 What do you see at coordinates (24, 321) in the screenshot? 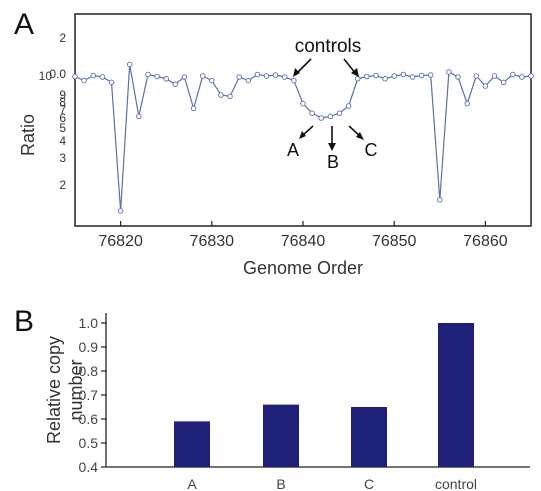
I see `panel-b-label: B` at bounding box center [24, 321].